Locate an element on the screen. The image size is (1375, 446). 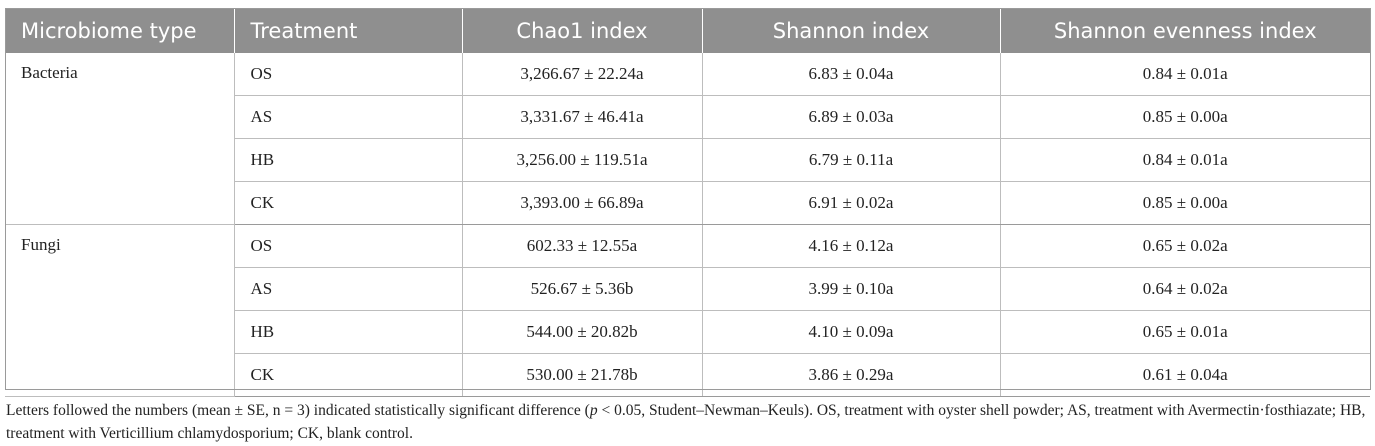
chao1-cell: 530.00 ± 21.78b is located at coordinates (582, 375).